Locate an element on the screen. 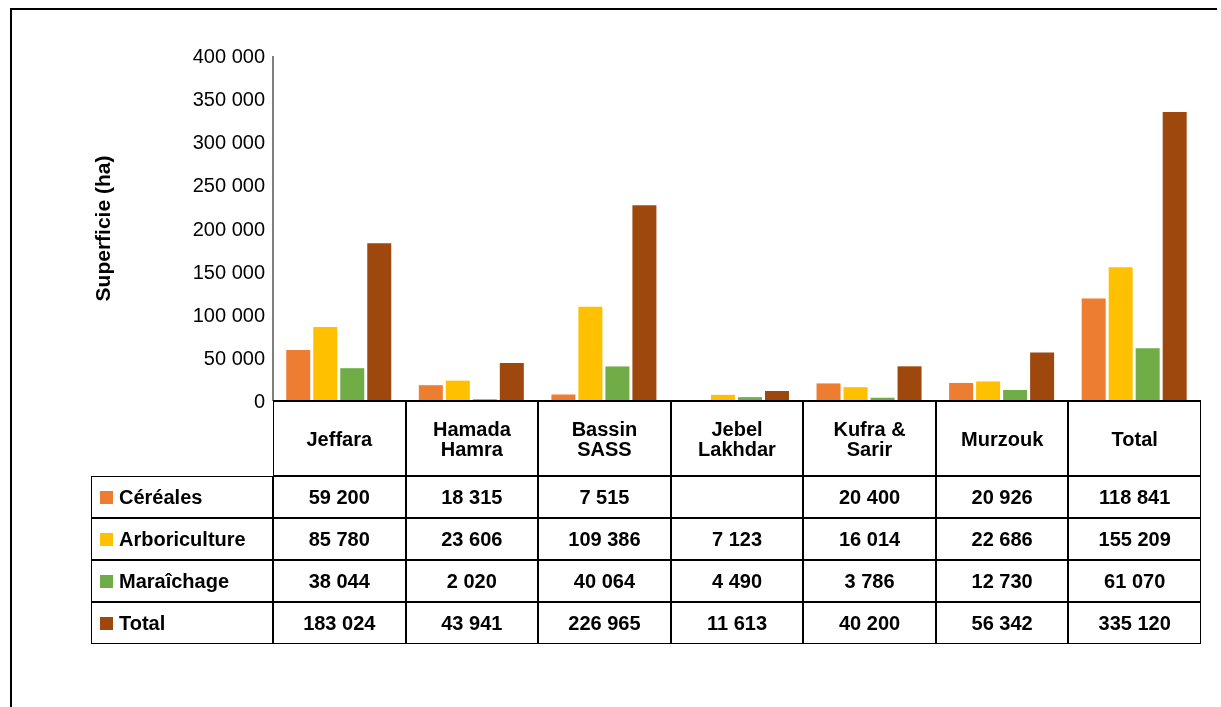 The image size is (1221, 707). table-cell: 226 965 is located at coordinates (604, 623).